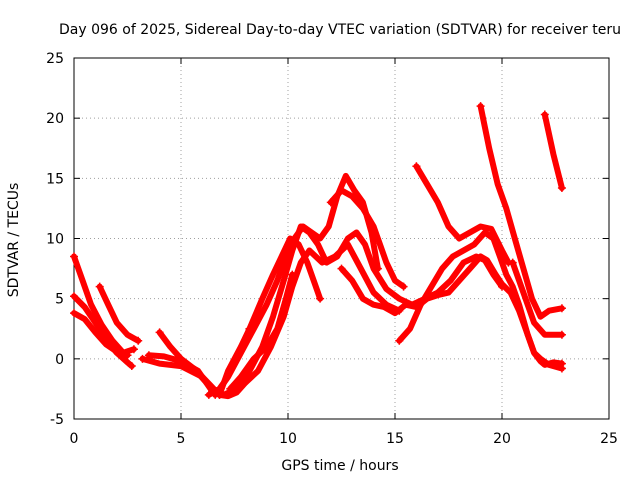 This screenshot has height=480, width=640. Describe the element at coordinates (55, 179) in the screenshot. I see `y-tick-label: 15` at that location.